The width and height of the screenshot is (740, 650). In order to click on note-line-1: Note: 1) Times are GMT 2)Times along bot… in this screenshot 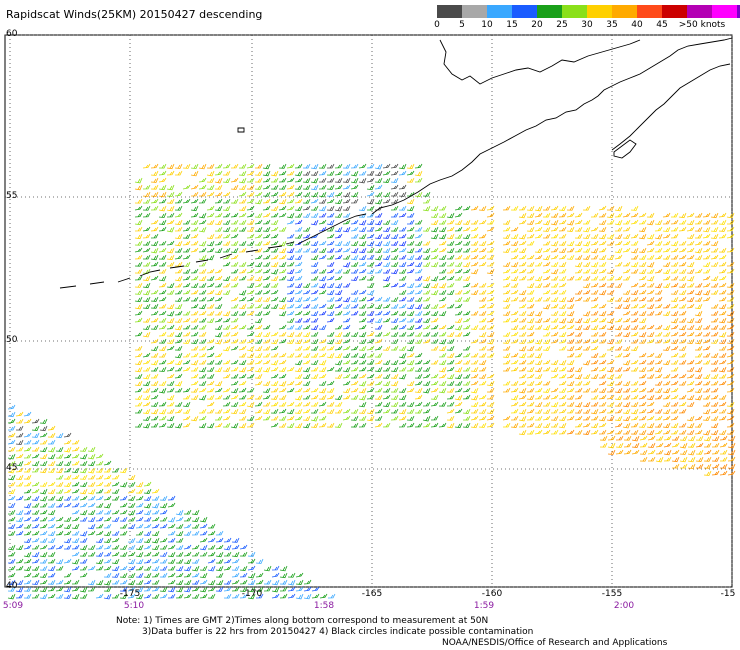, I will do `click(302, 621)`.